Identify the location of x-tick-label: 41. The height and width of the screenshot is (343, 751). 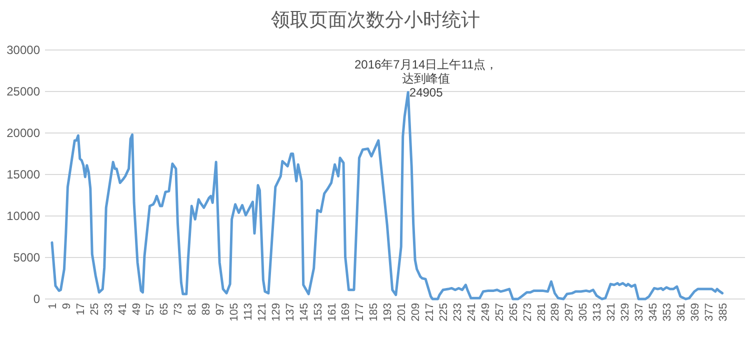
(122, 309).